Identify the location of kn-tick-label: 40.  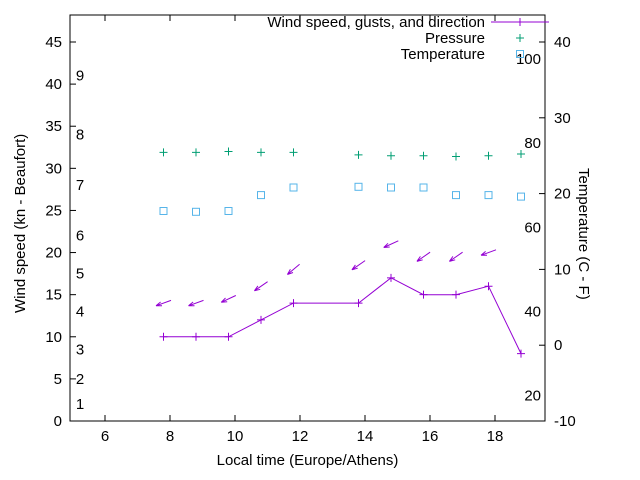
(53, 84).